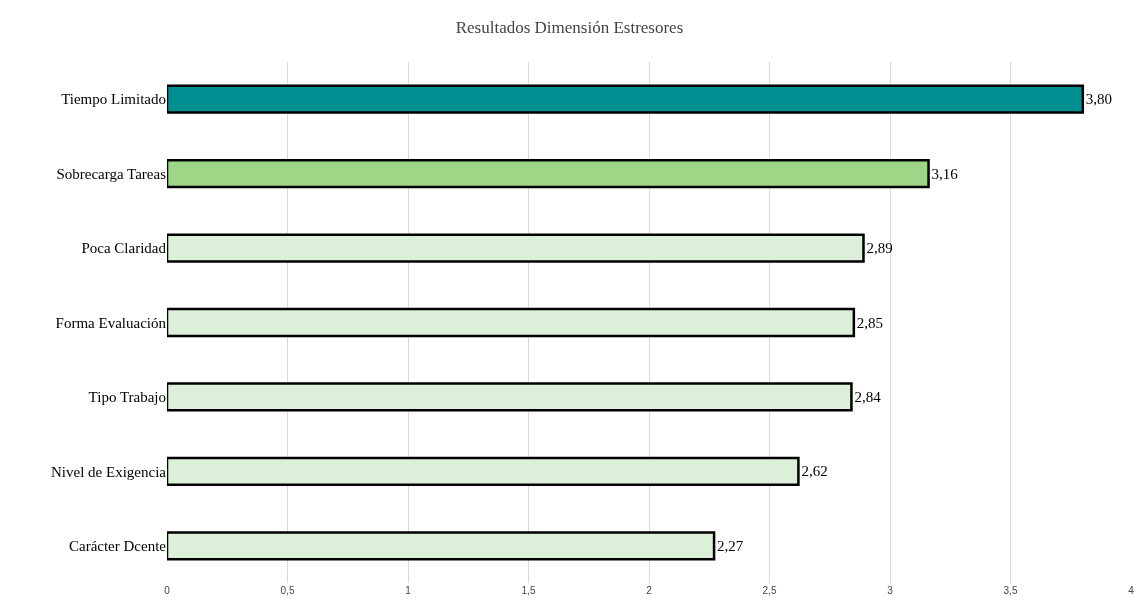 The width and height of the screenshot is (1139, 613). What do you see at coordinates (879, 248) in the screenshot?
I see `data-label: 2,89` at bounding box center [879, 248].